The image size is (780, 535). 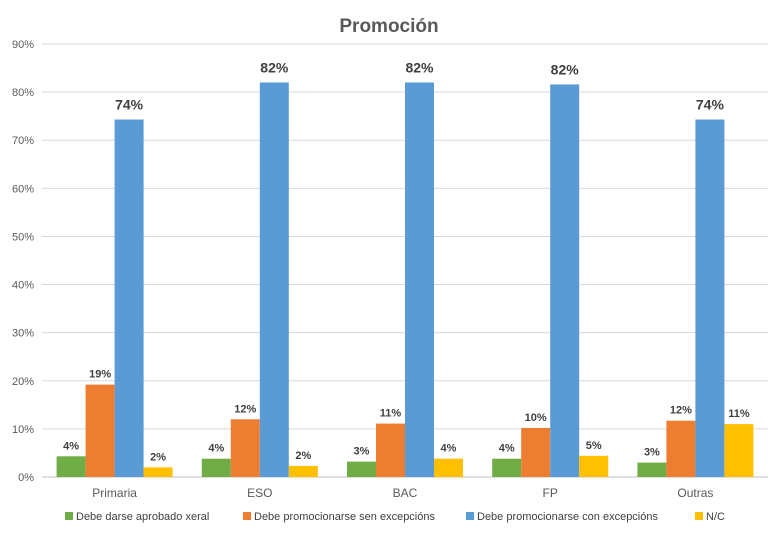 I want to click on legend-entry: N/C, so click(x=715, y=517).